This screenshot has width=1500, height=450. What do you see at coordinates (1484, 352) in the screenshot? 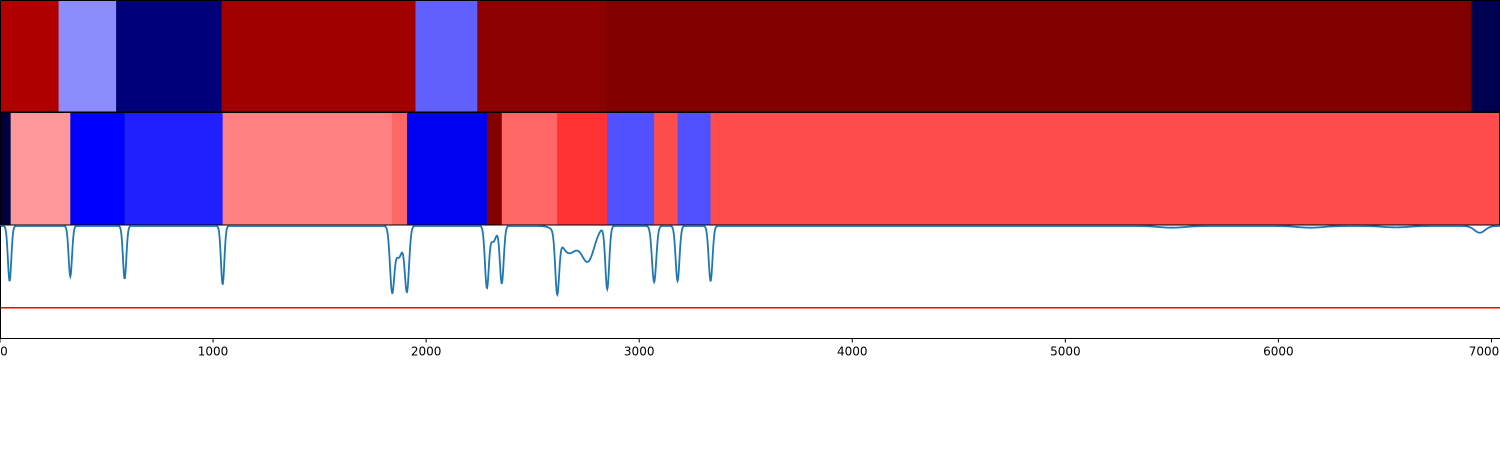
I see `x-tick-label-7: 7000` at bounding box center [1484, 352].